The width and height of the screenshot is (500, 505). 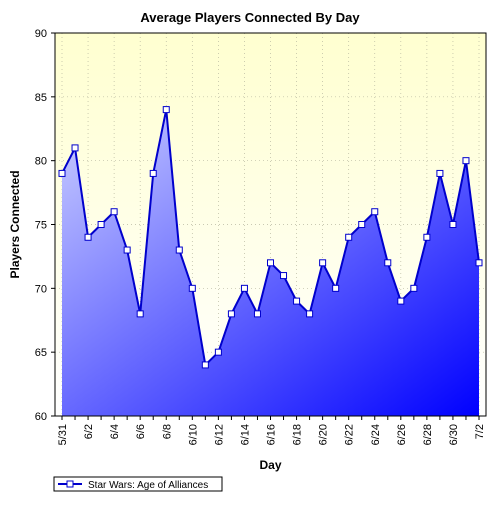 What do you see at coordinates (323, 263) in the screenshot?
I see `data-point-6/20` at bounding box center [323, 263].